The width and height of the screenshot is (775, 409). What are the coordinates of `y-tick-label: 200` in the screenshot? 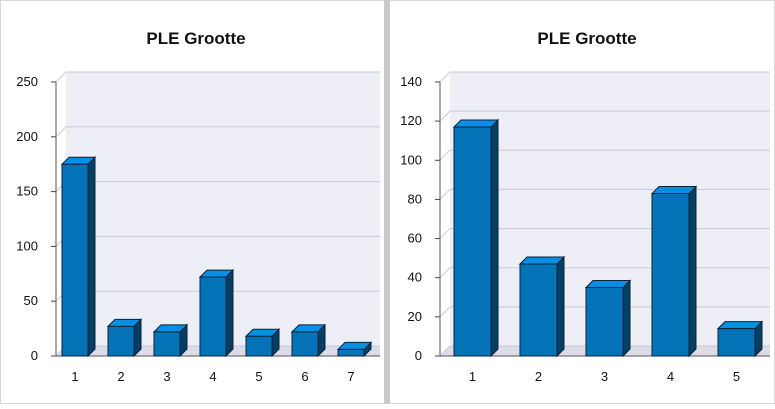 It's located at (27, 136).